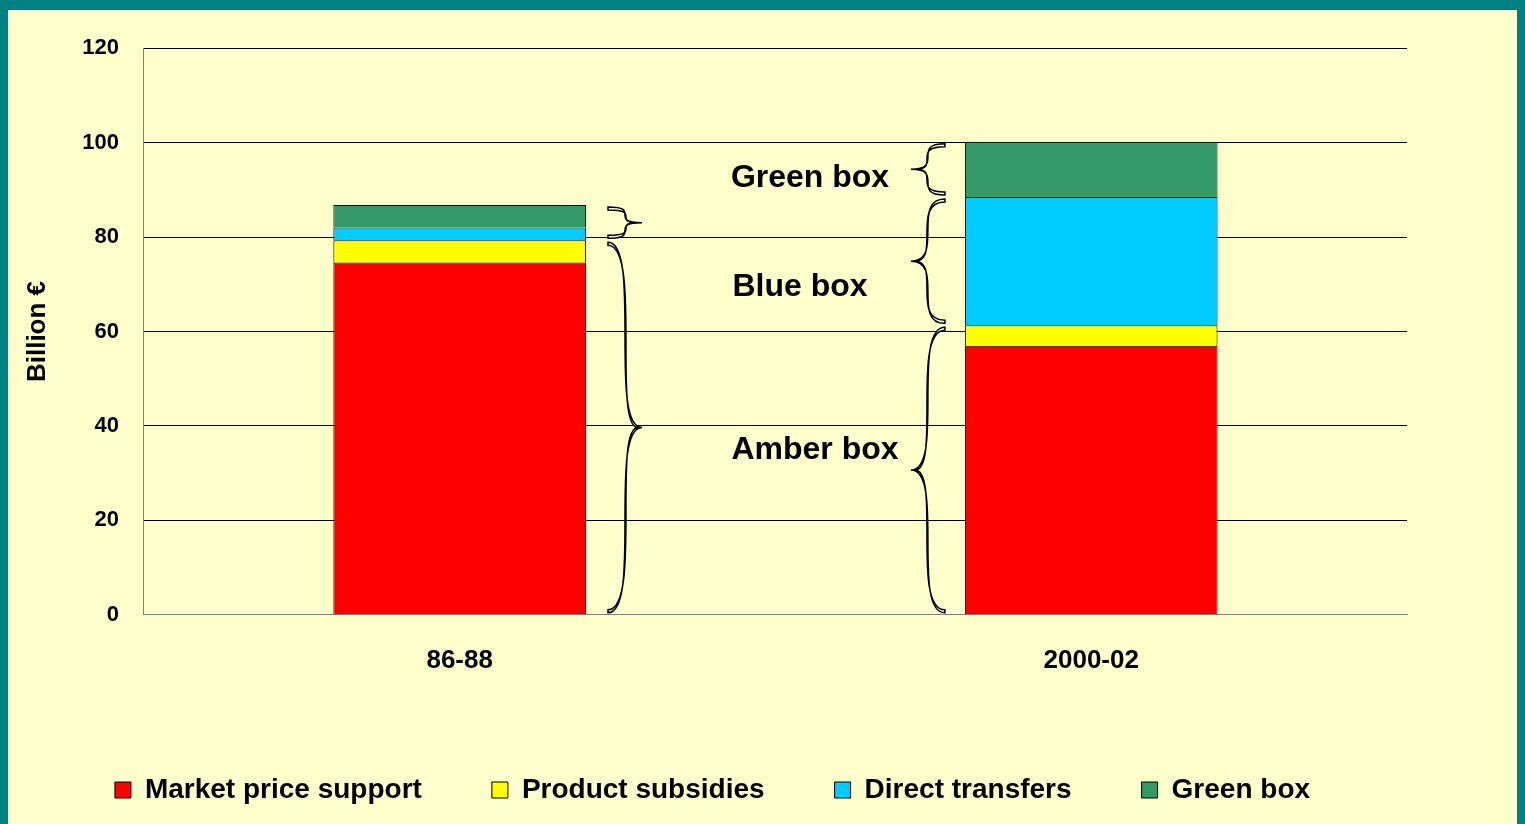 The image size is (1525, 824). Describe the element at coordinates (459, 658) in the screenshot. I see `x-tick-label: 86-88` at that location.